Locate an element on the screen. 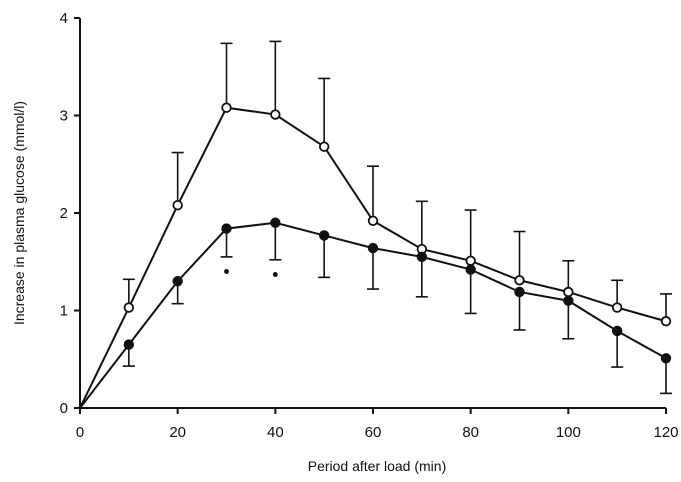 Image resolution: width=681 pixels, height=482 pixels. annotations: • • is located at coordinates (250, 273).